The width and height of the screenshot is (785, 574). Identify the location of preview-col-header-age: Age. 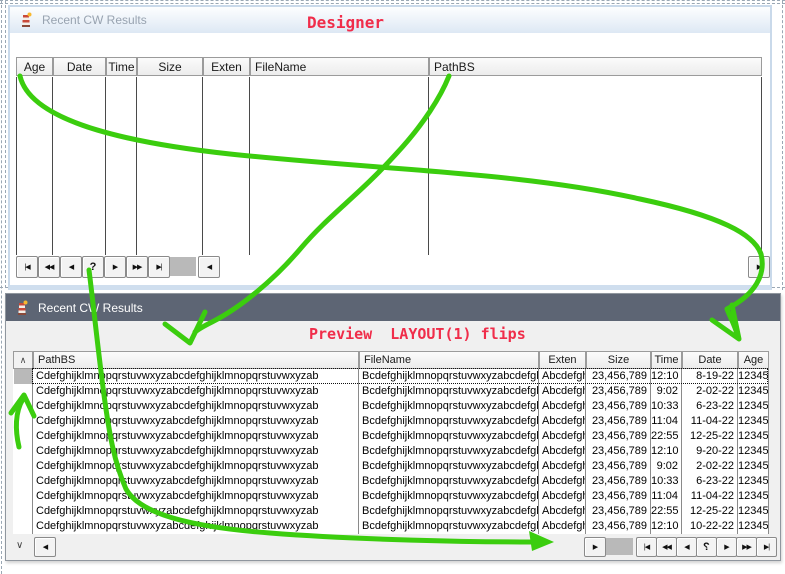
(753, 360).